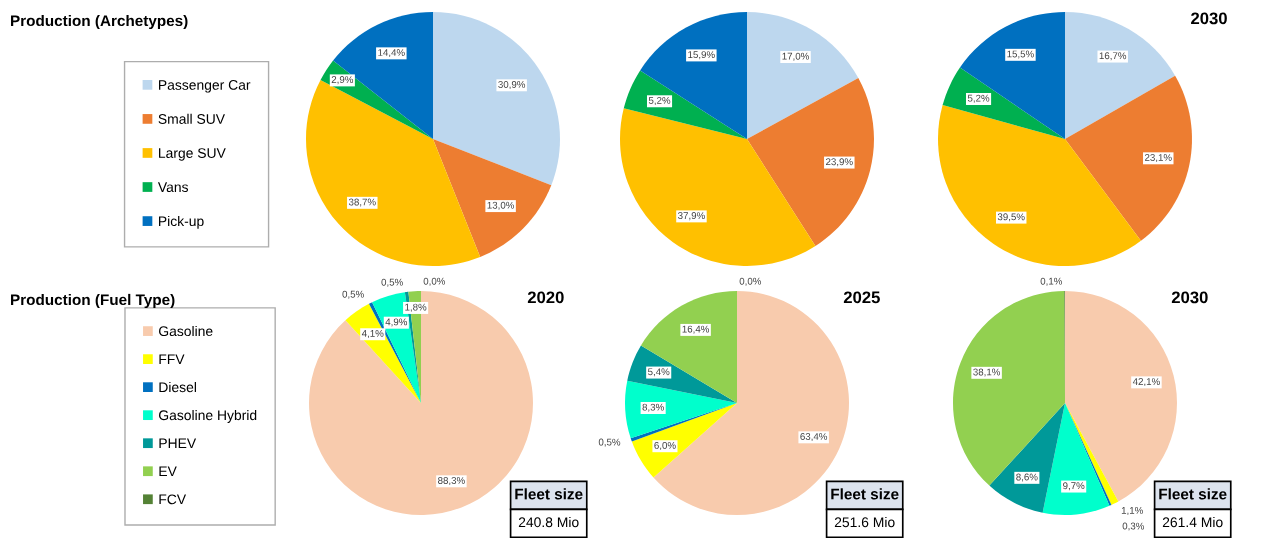 The width and height of the screenshot is (1270, 538). I want to click on legend-label: EV, so click(168, 471).